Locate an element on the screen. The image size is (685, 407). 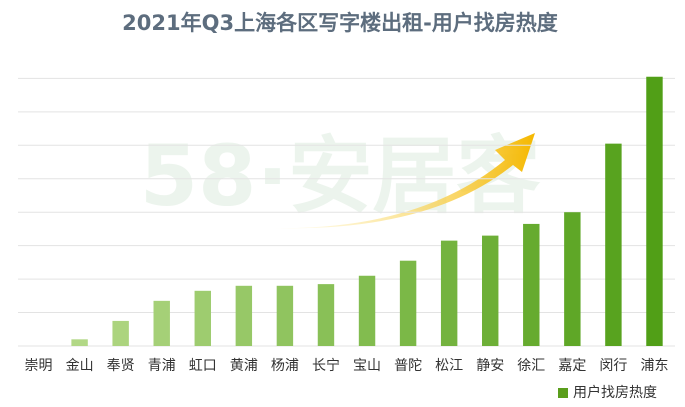
trend-arrow is located at coordinates (405, 181).